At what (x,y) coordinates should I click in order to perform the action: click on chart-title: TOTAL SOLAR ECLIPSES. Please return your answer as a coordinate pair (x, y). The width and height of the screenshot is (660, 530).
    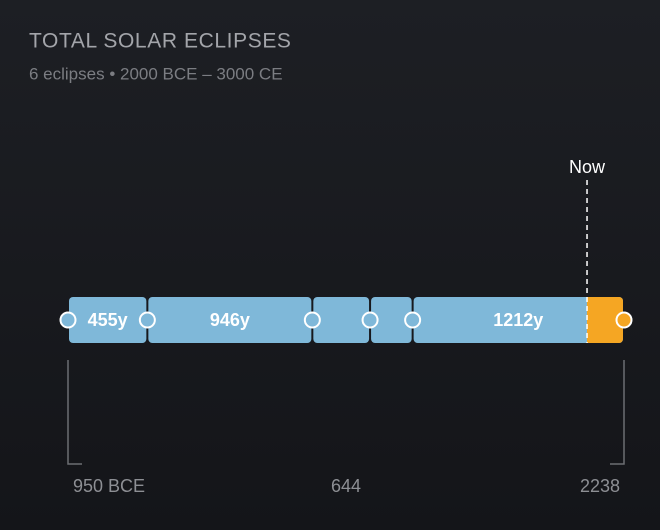
    Looking at the image, I should click on (160, 41).